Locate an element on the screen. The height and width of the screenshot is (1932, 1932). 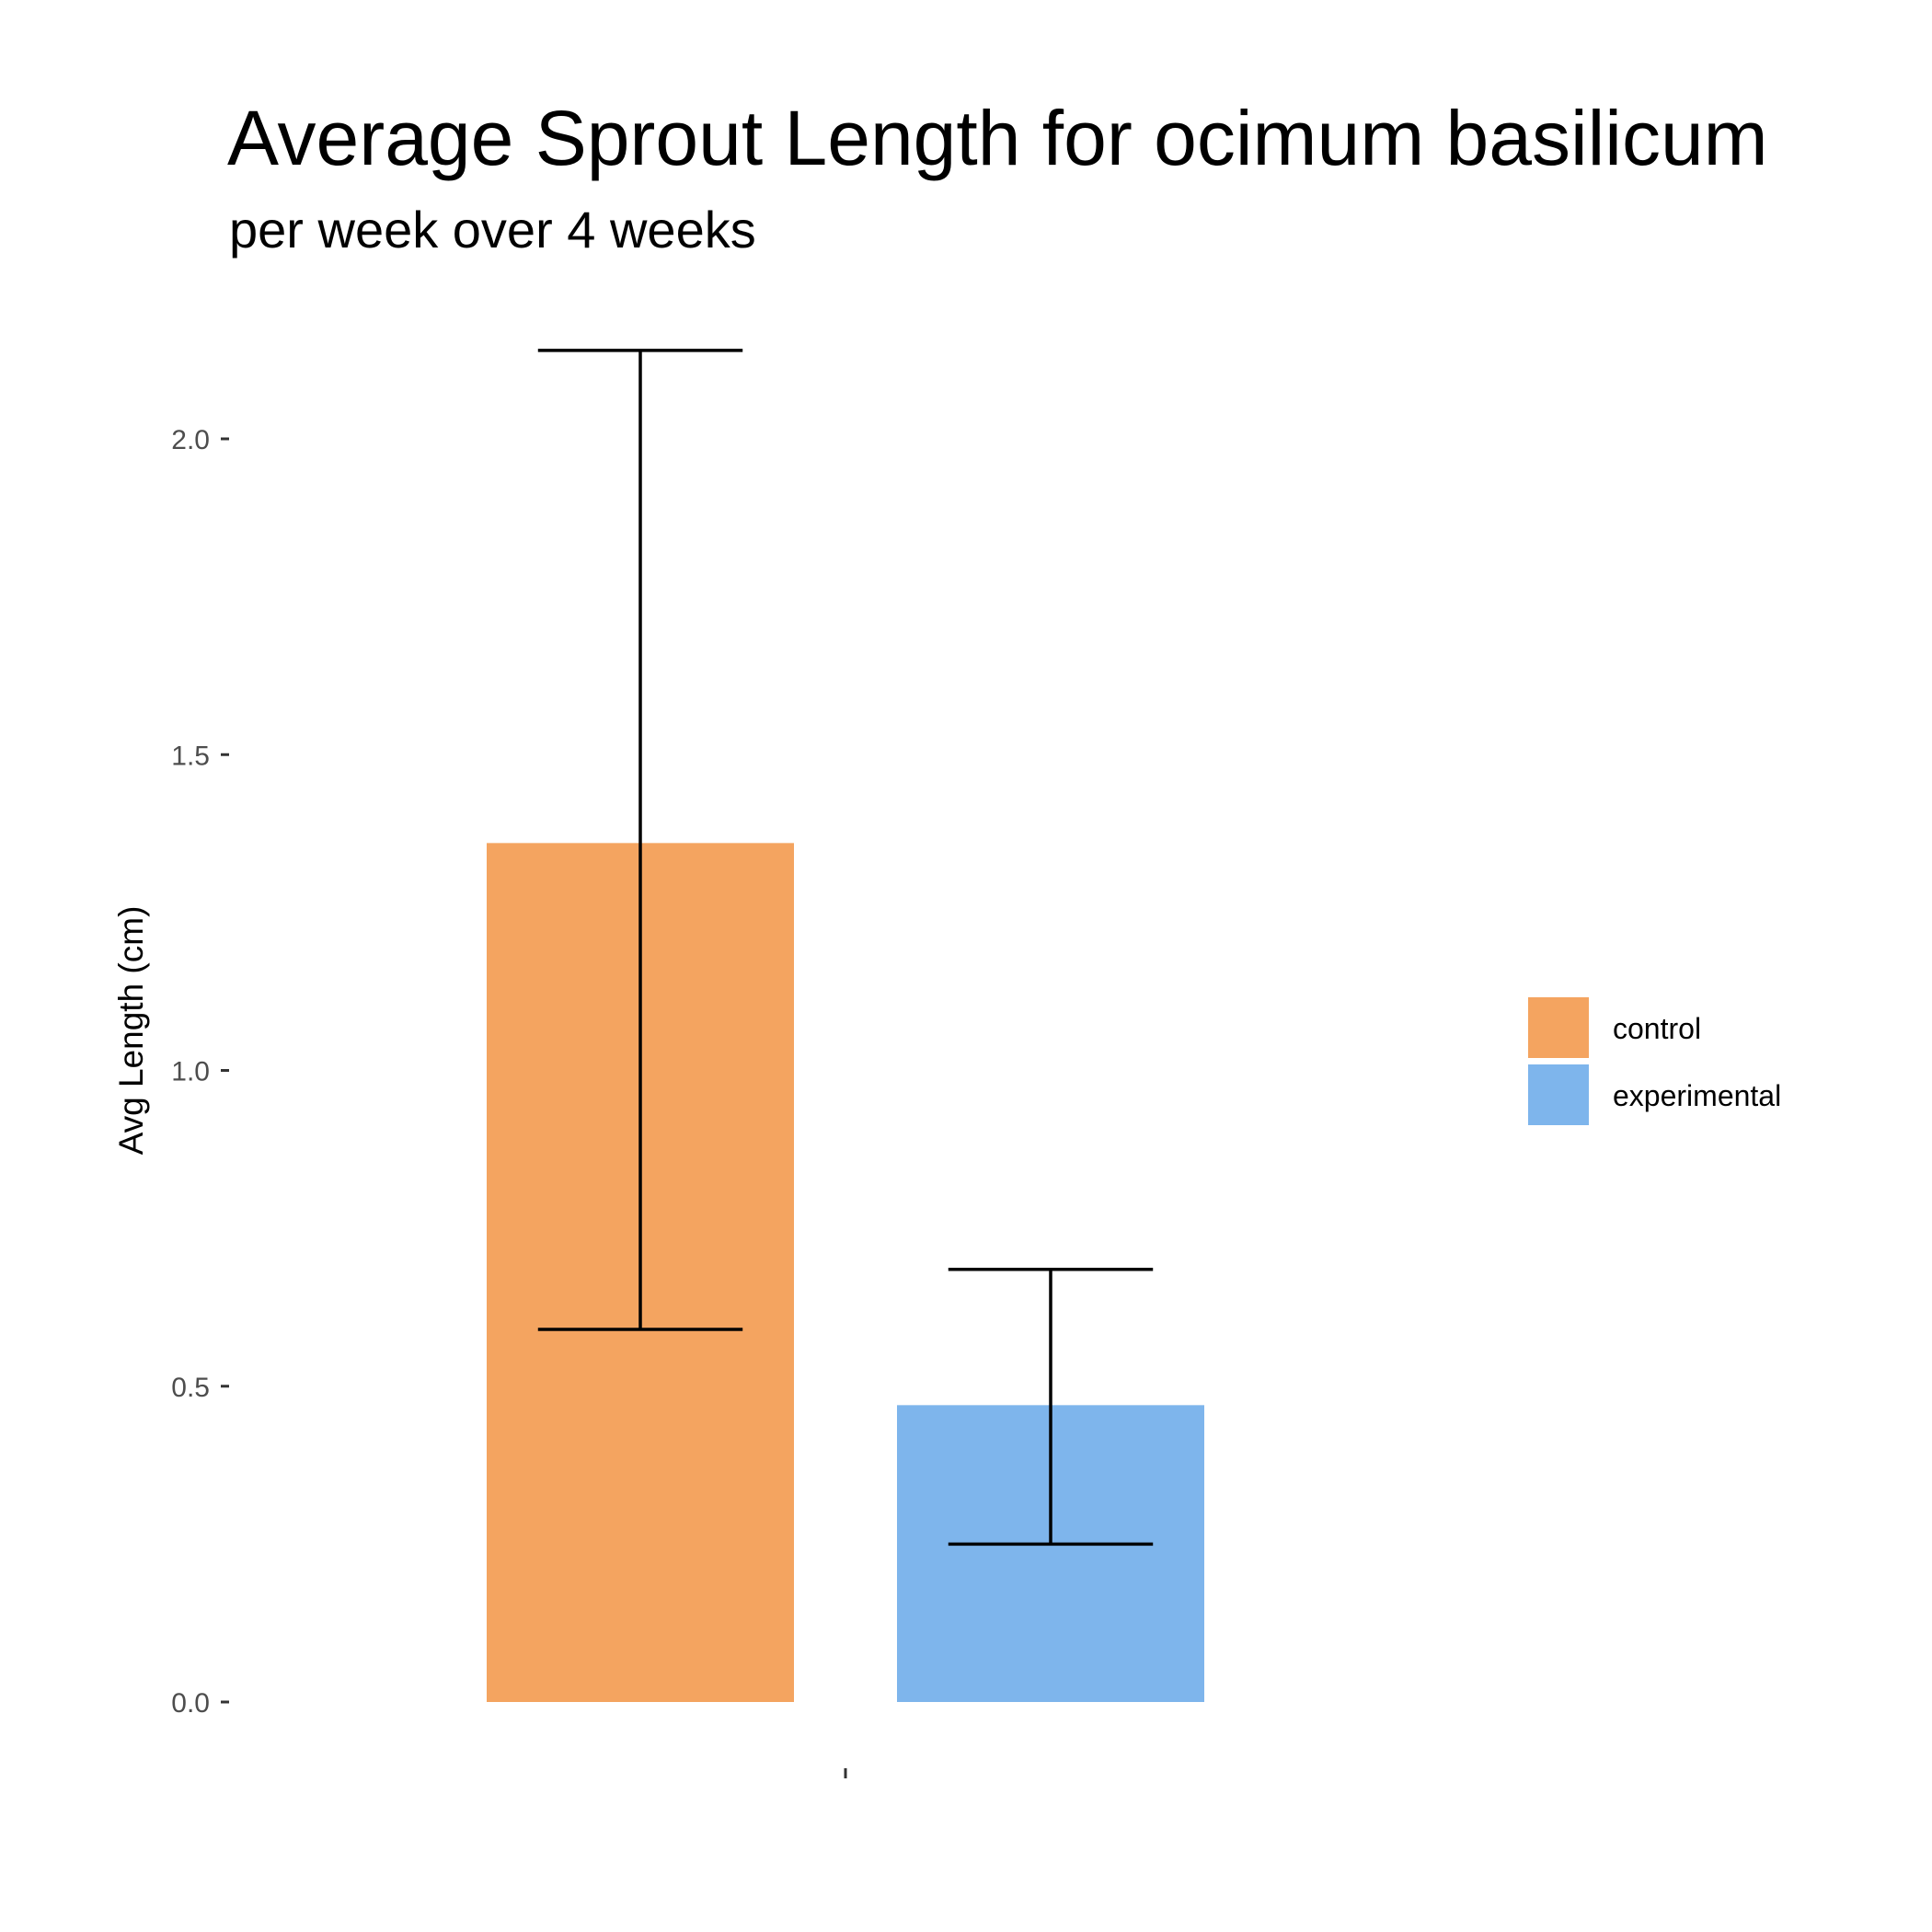
legend-label-experimental: experimental is located at coordinates (1697, 1095).